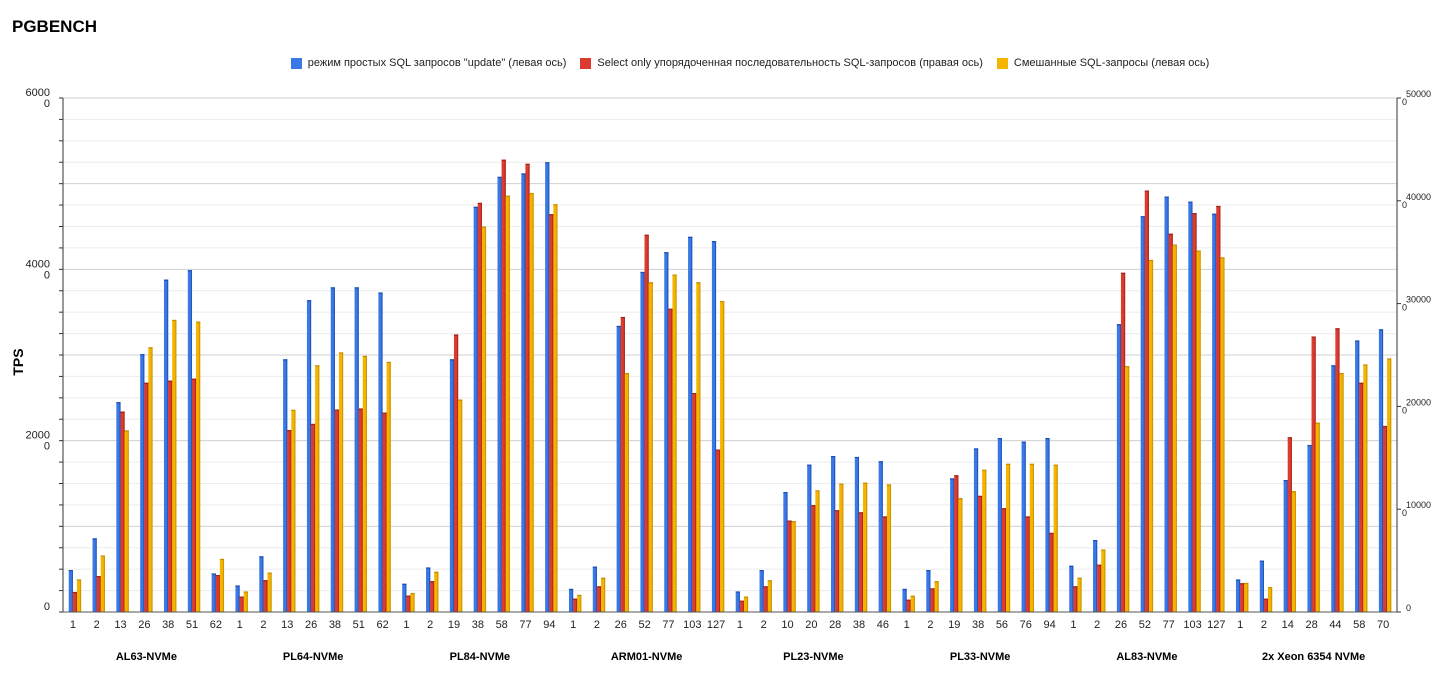 This screenshot has width=1440, height=673. I want to click on x-tick-label: 13, so click(287, 625).